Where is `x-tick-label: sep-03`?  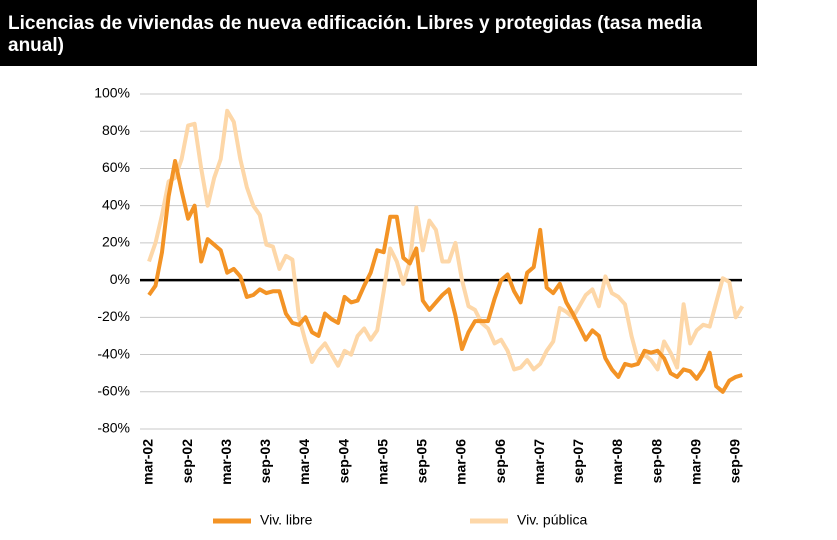 x-tick-label: sep-03 is located at coordinates (265, 461).